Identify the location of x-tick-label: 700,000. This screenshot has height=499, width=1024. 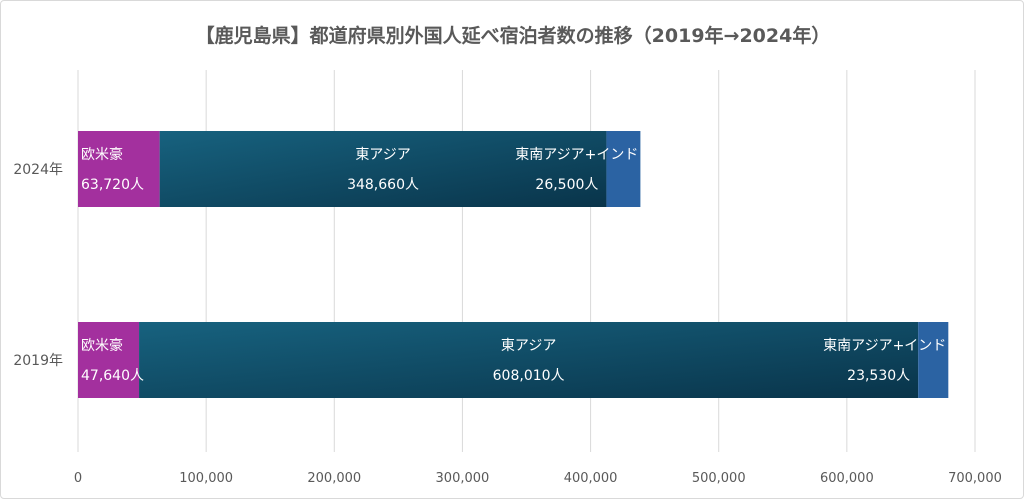
(975, 478).